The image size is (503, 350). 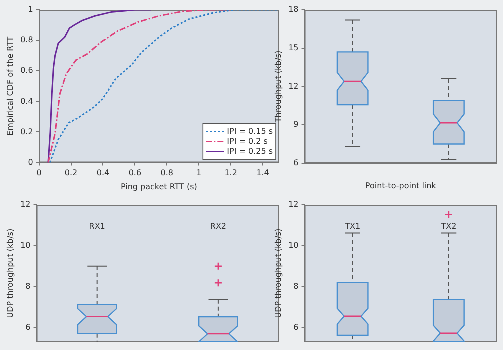 What do you see at coordinates (103, 173) in the screenshot?
I see `x-tick-label: 0.4` at bounding box center [103, 173].